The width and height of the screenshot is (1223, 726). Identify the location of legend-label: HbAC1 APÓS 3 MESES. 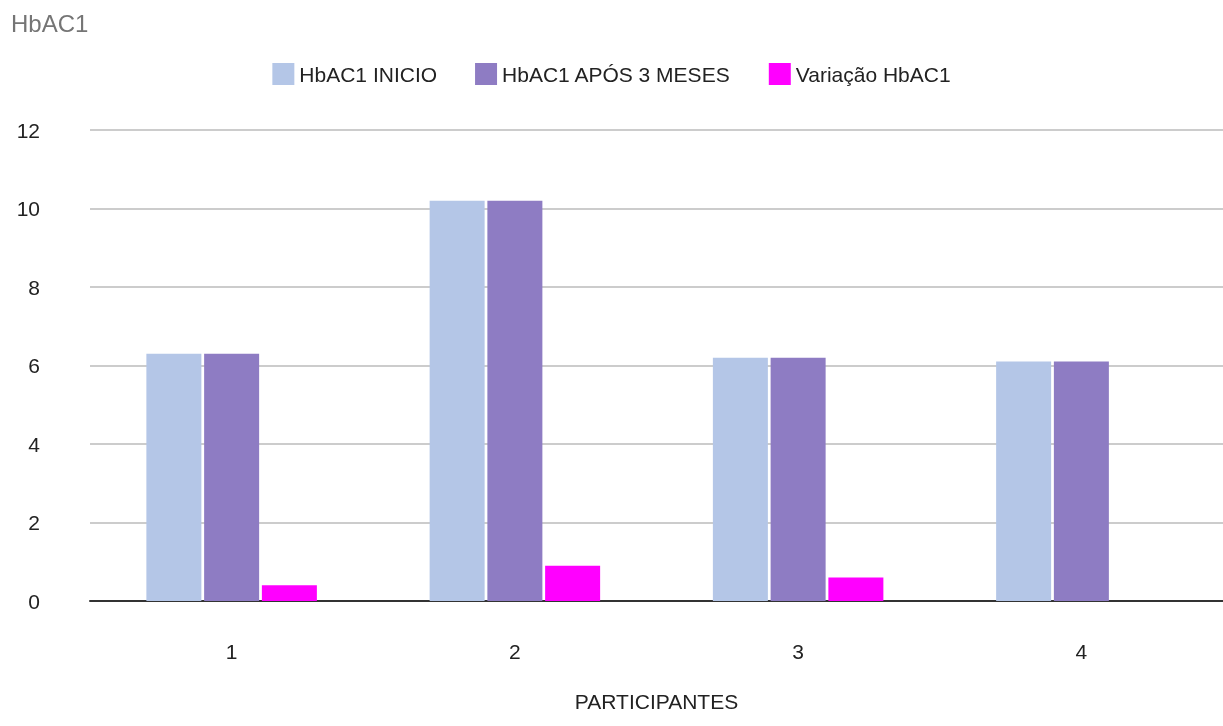
(616, 74).